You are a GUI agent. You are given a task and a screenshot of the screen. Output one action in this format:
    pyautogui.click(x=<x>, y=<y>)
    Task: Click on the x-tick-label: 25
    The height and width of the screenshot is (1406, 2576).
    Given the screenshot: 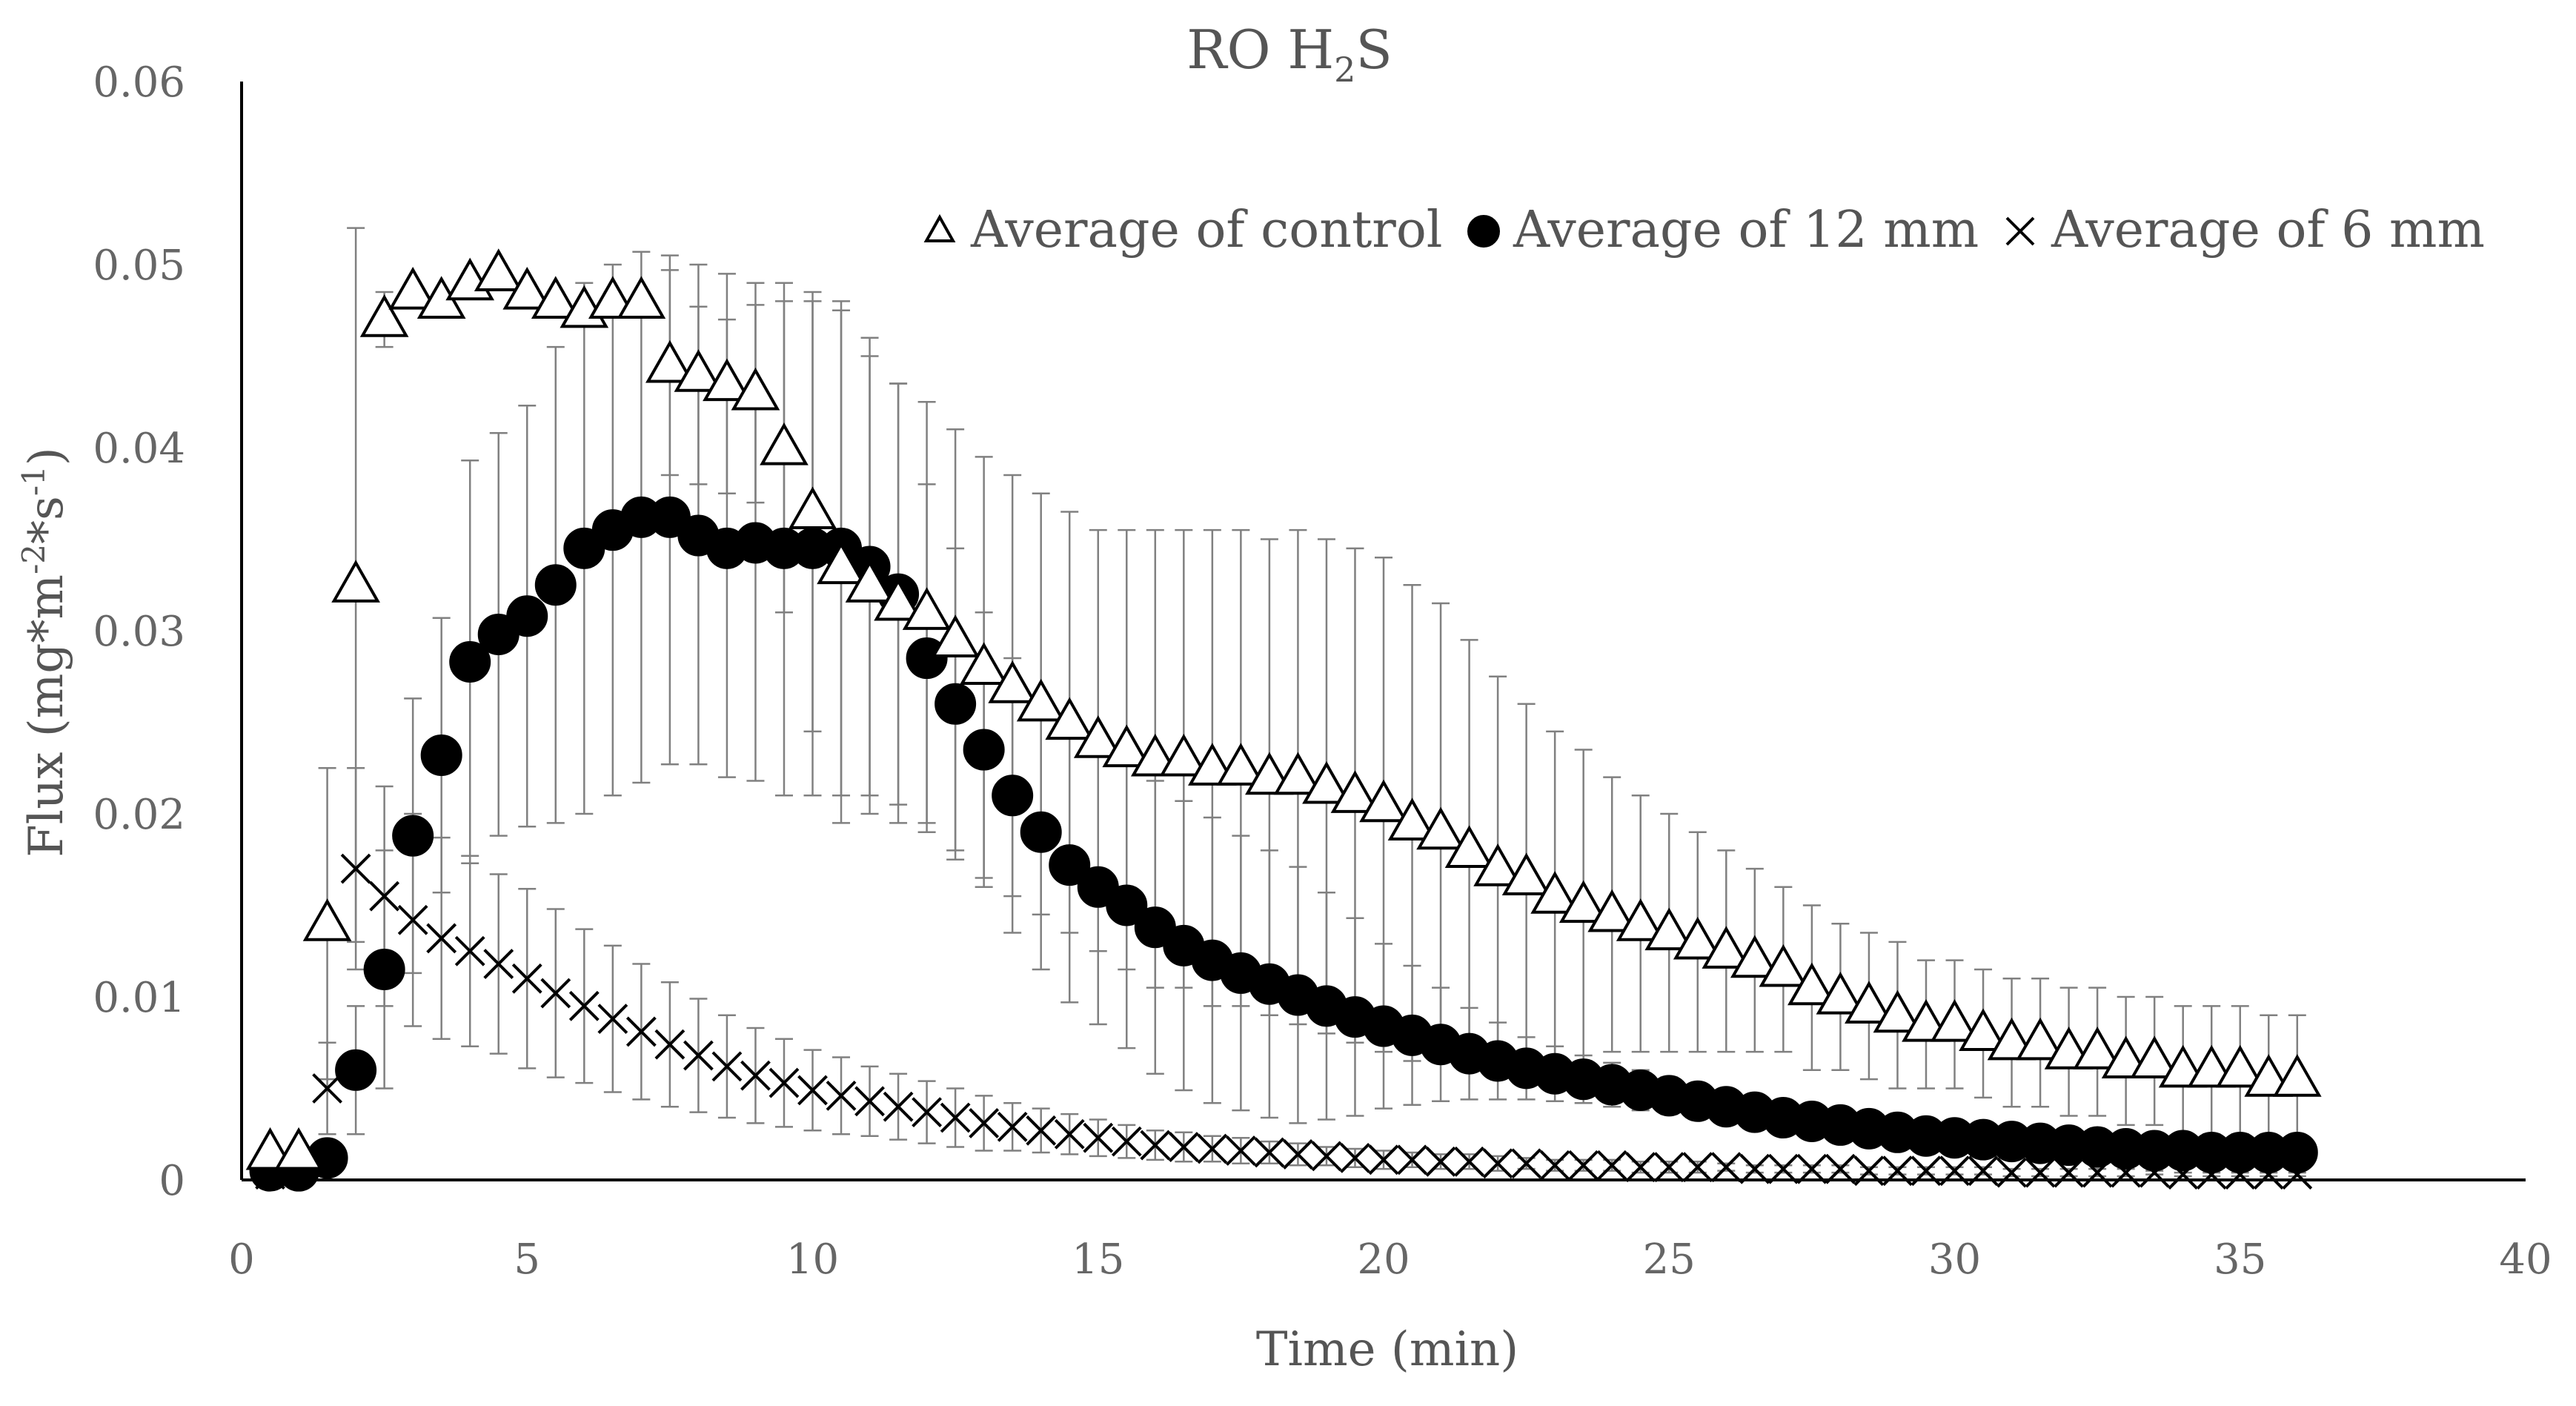 What is the action you would take?
    pyautogui.click(x=1670, y=1260)
    